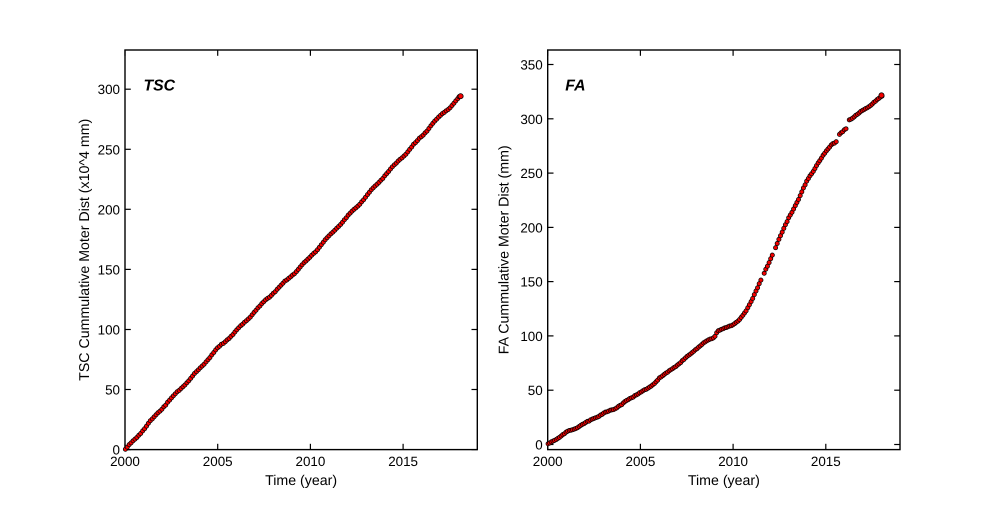 The width and height of the screenshot is (1000, 505). What do you see at coordinates (85, 250) in the screenshot?
I see `svg-text:TSC Cummulative Moter Dist (x1: TSC Cummulative Moter Dist (x10^4 mm)` at bounding box center [85, 250].